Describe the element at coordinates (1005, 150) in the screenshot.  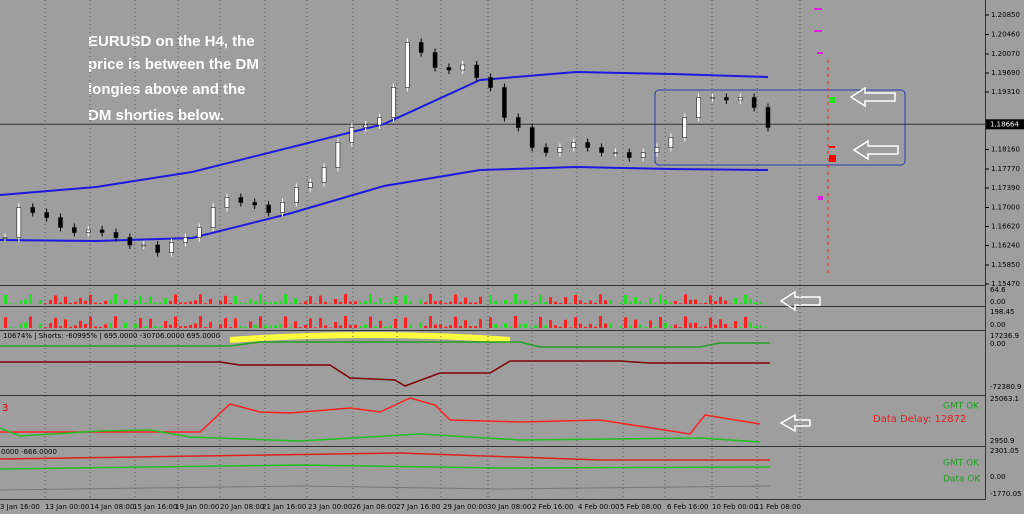
I see `price-label: 1.18160` at that location.